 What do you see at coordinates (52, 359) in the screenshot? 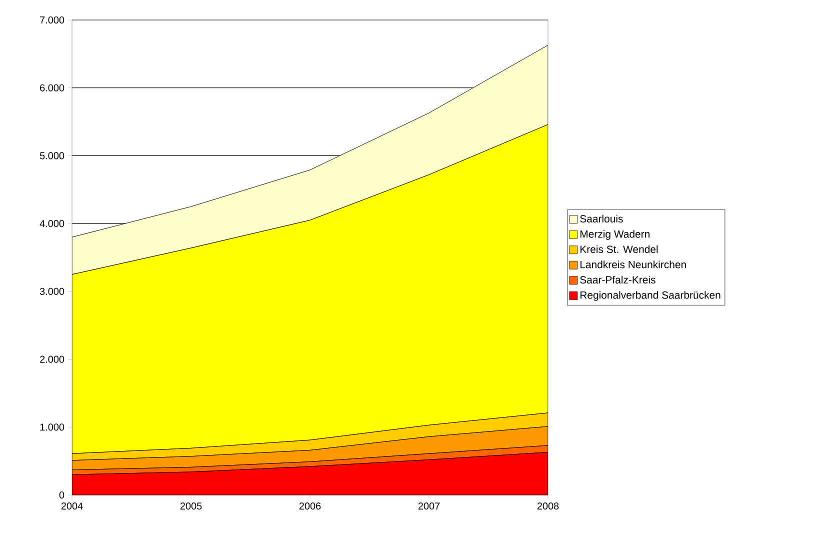
I see `y-tick-label: 2.000` at bounding box center [52, 359].